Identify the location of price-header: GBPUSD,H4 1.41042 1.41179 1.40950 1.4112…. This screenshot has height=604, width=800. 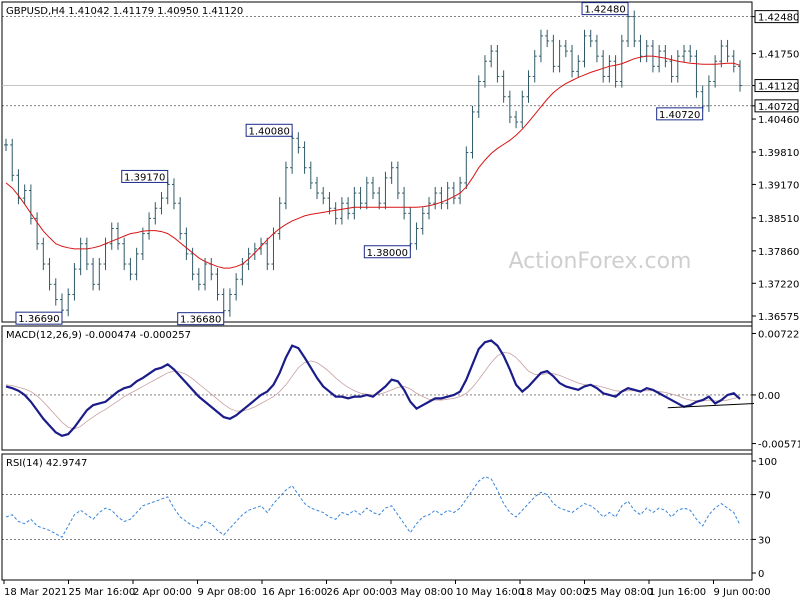
(124, 11).